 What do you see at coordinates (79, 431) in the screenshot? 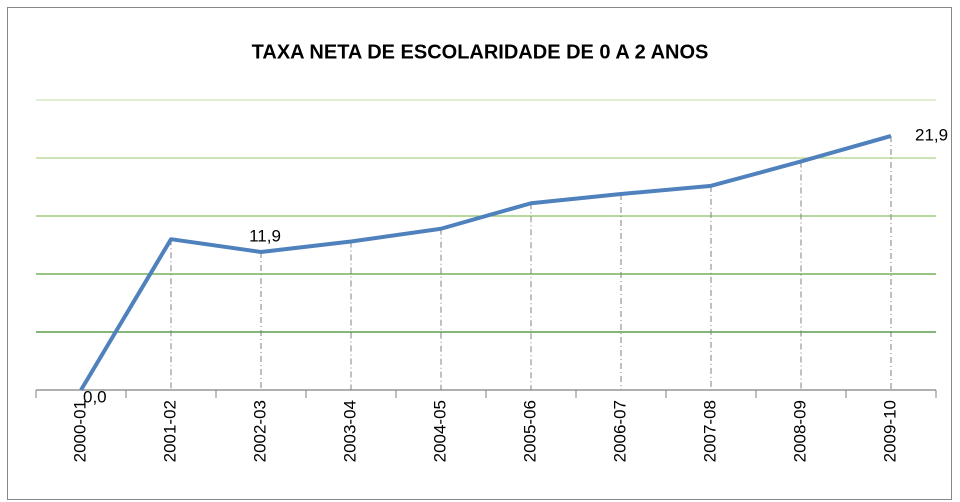
I see `x-tick-label: 2000-01` at bounding box center [79, 431].